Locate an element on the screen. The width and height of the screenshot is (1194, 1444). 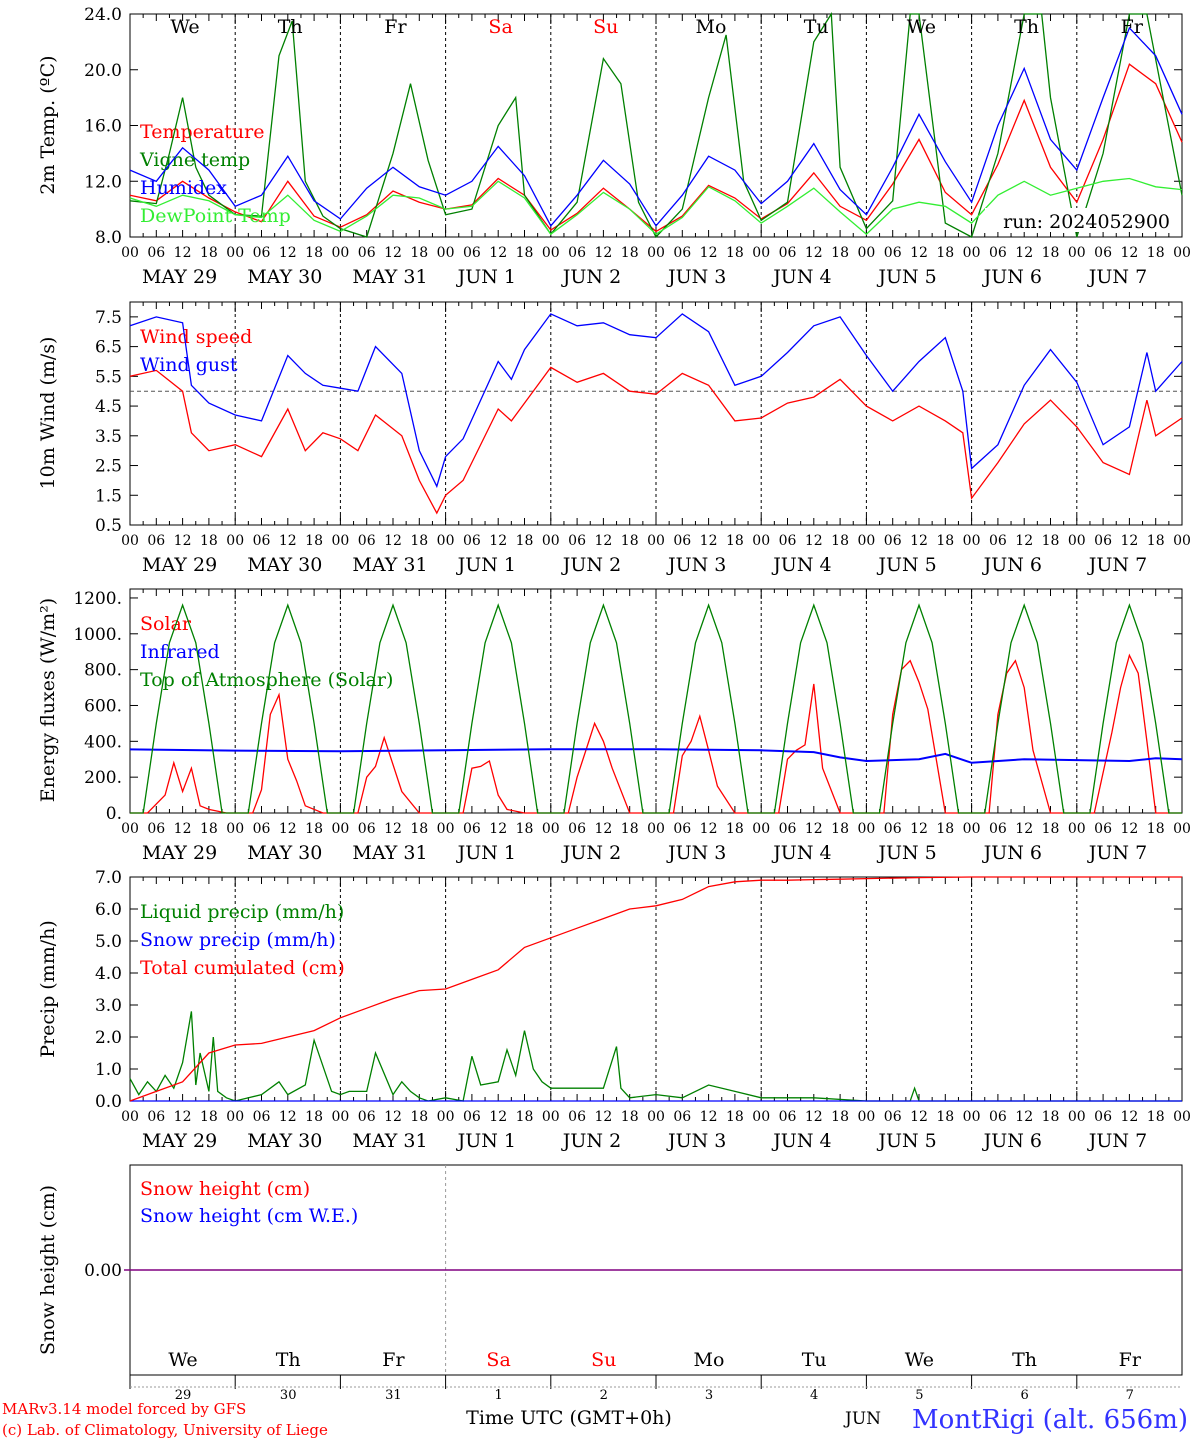
y-tick-label: 16.0 is located at coordinates (103, 127).